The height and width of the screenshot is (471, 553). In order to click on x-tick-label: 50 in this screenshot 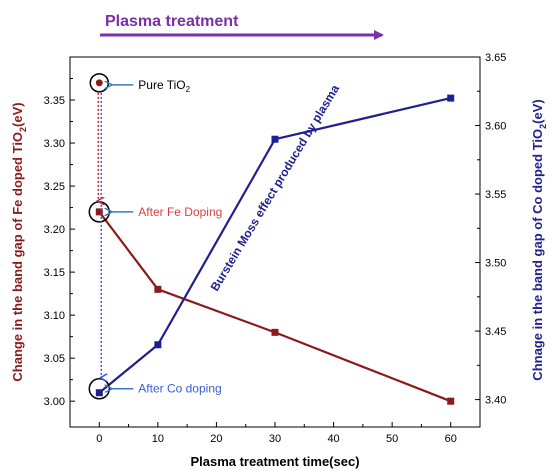, I will do `click(392, 439)`.